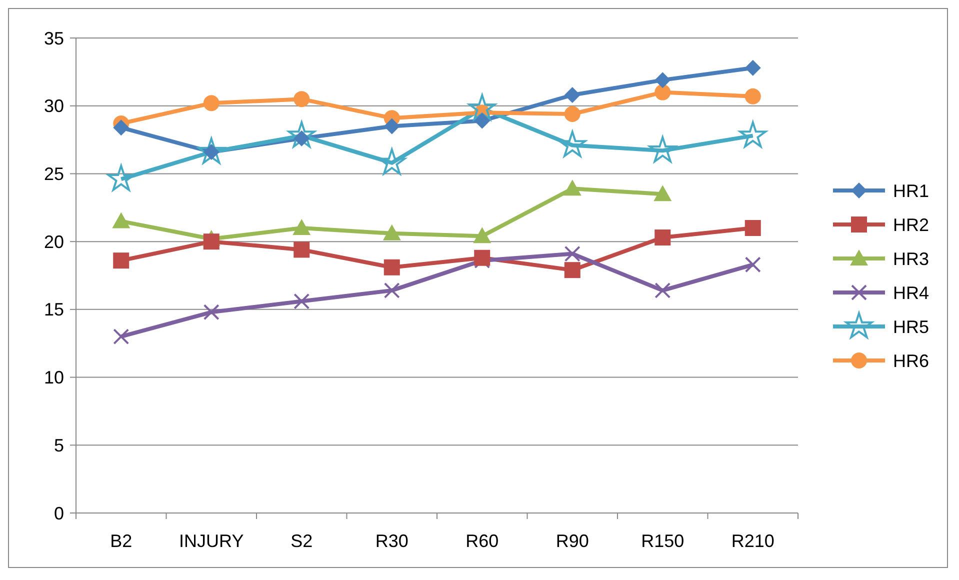 The width and height of the screenshot is (959, 580). Describe the element at coordinates (911, 258) in the screenshot. I see `legend-label: HR3` at that location.